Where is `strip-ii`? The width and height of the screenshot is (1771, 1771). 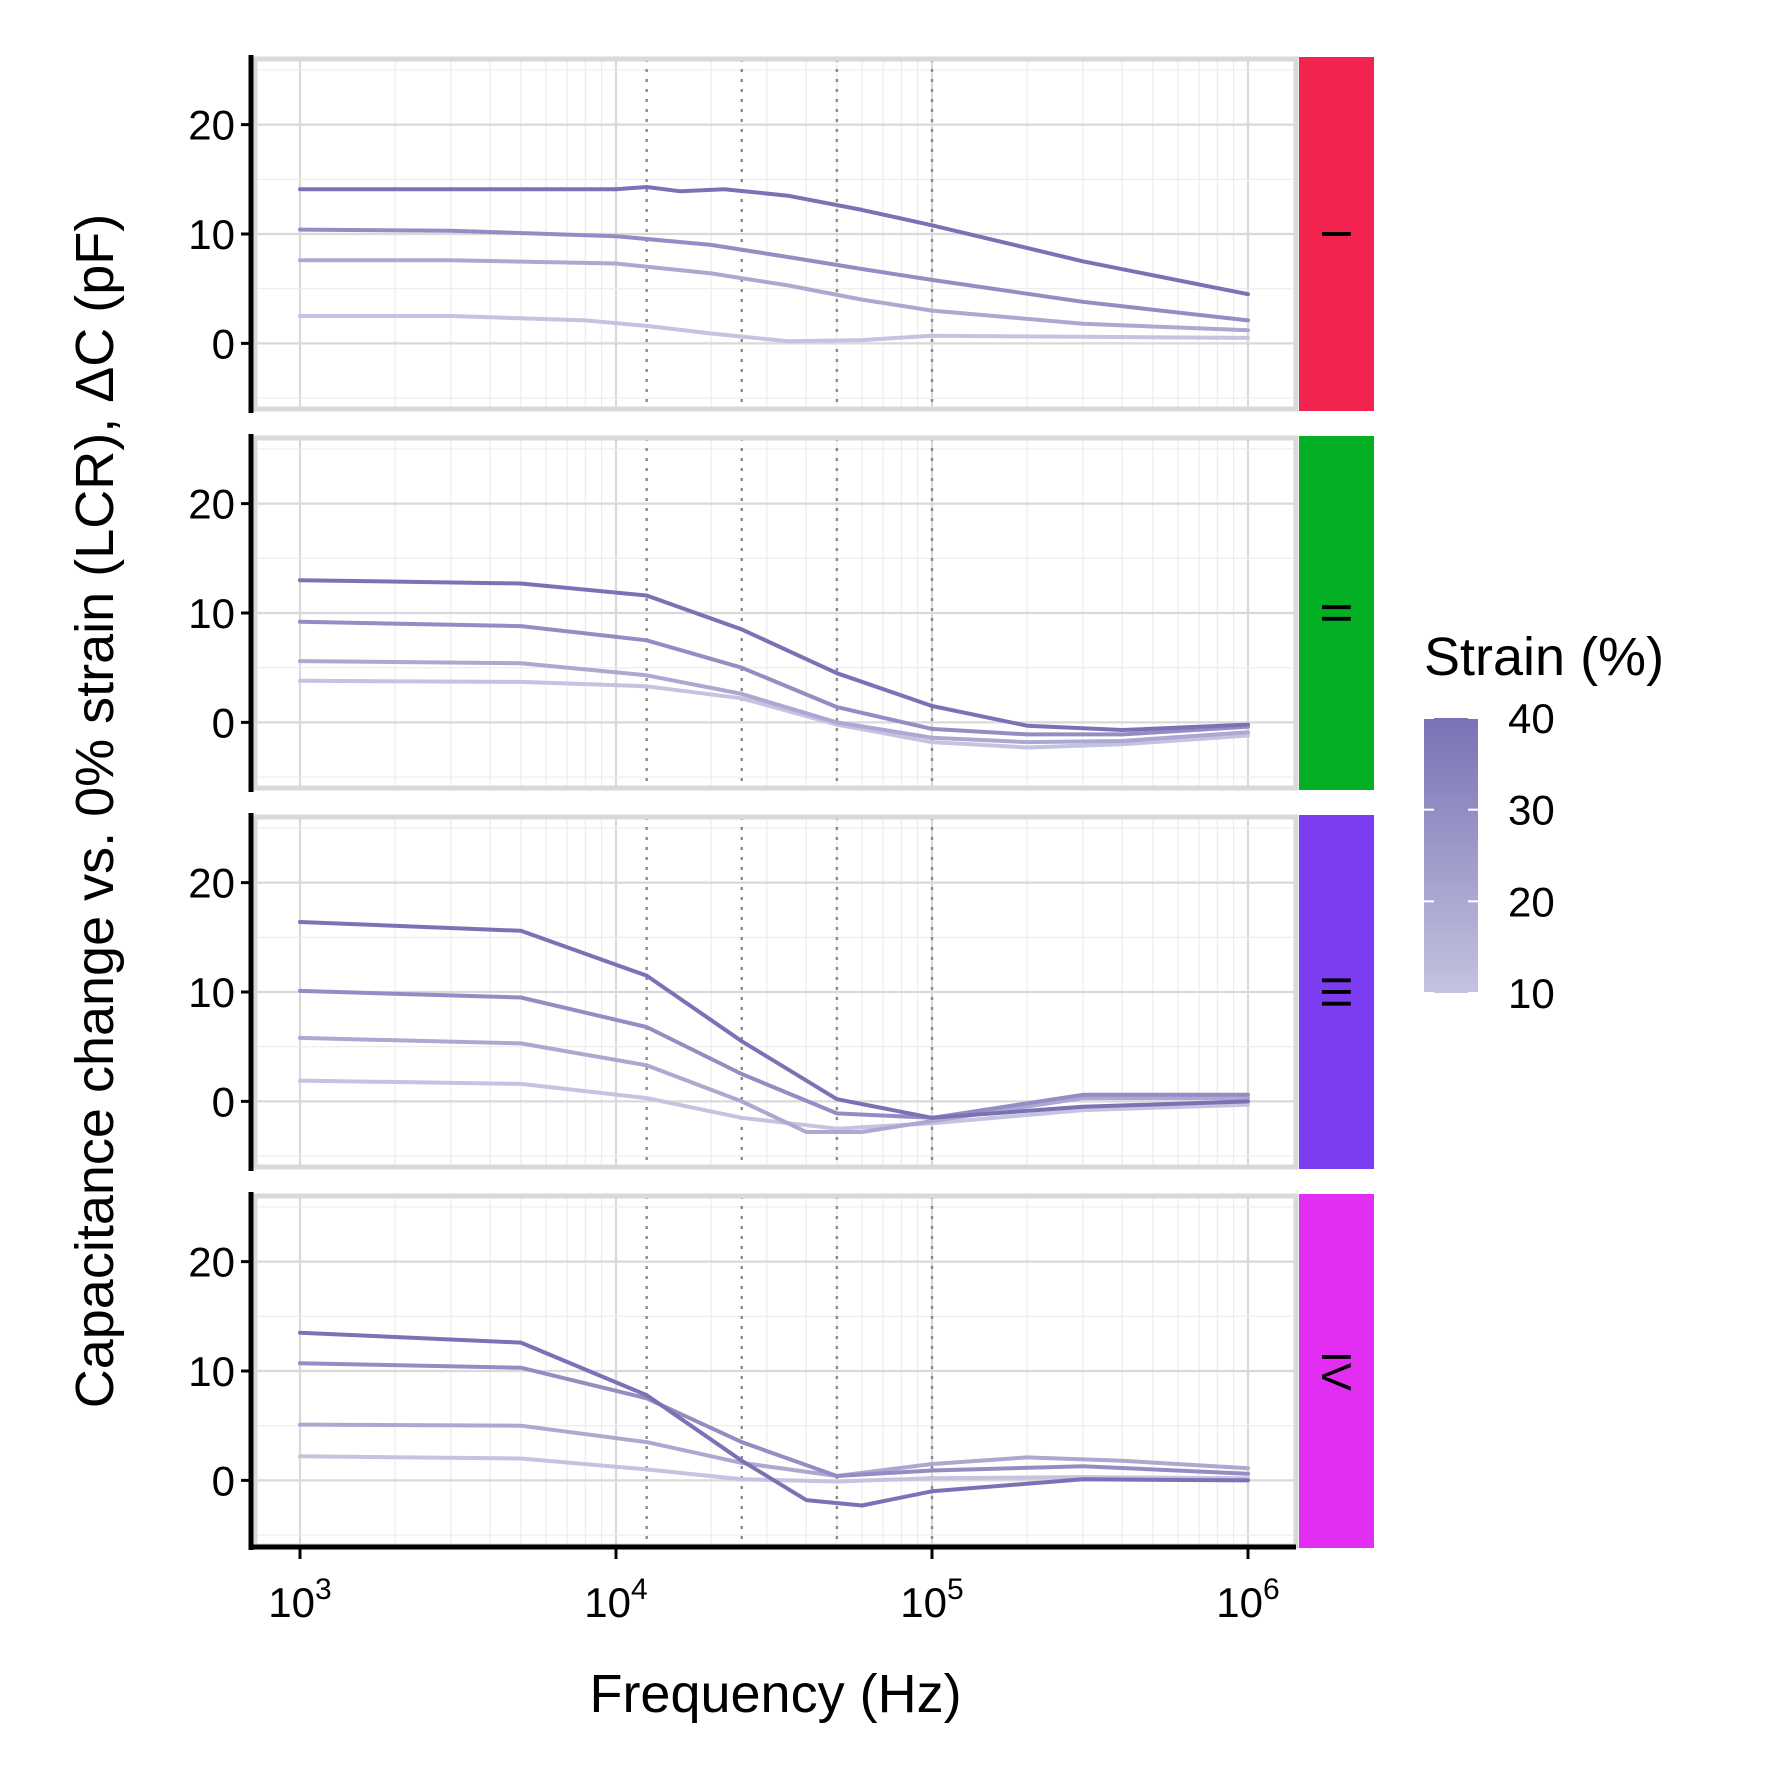 strip-ii is located at coordinates (1336, 613).